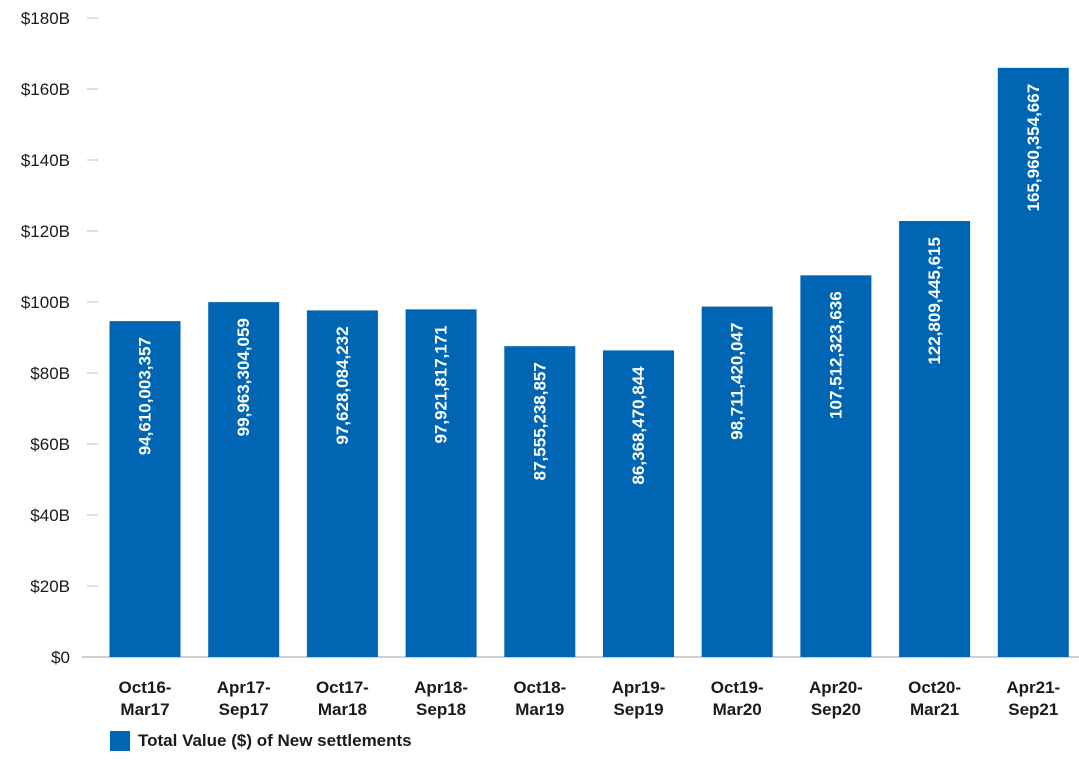 Image resolution: width=1079 pixels, height=784 pixels. I want to click on y-tick-label: $40B, so click(50, 515).